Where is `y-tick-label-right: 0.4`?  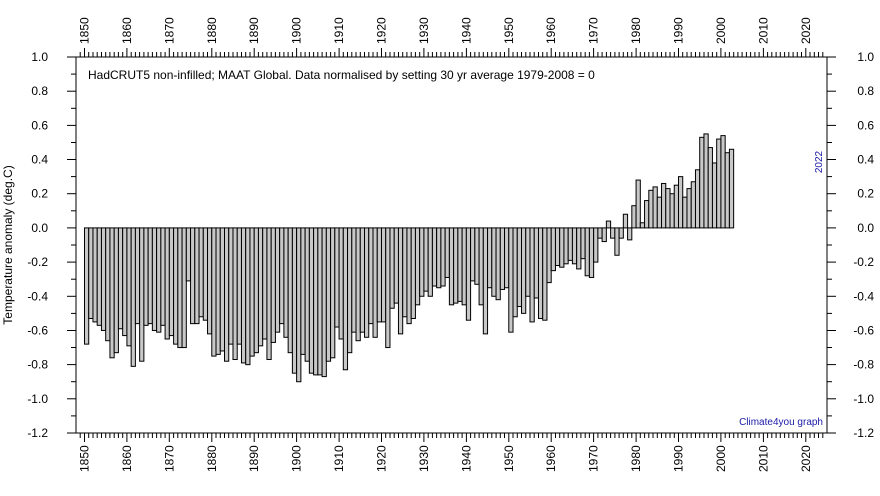 y-tick-label-right: 0.4 is located at coordinates (865, 160).